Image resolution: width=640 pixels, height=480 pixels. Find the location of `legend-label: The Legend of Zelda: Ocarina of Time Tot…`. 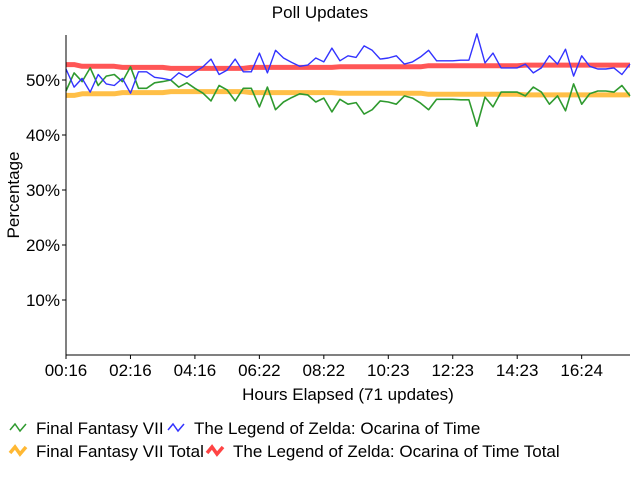

legend-label: The Legend of Zelda: Ocarina of Time Tot… is located at coordinates (396, 451).